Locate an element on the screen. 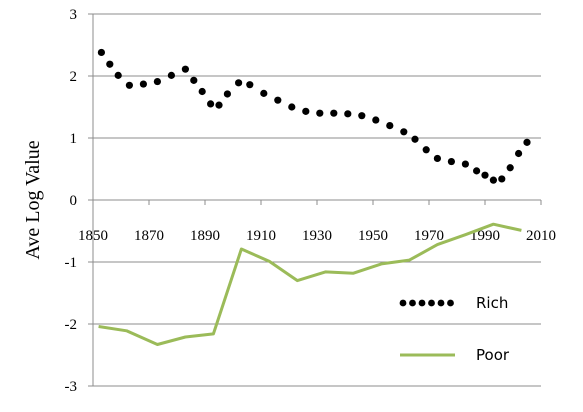  y-tick-label: 2 is located at coordinates (74, 77).